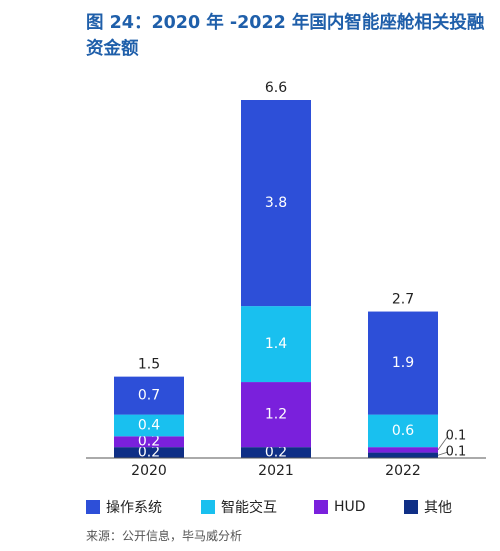  What do you see at coordinates (350, 507) in the screenshot?
I see `legend-label-hud: HUD` at bounding box center [350, 507].